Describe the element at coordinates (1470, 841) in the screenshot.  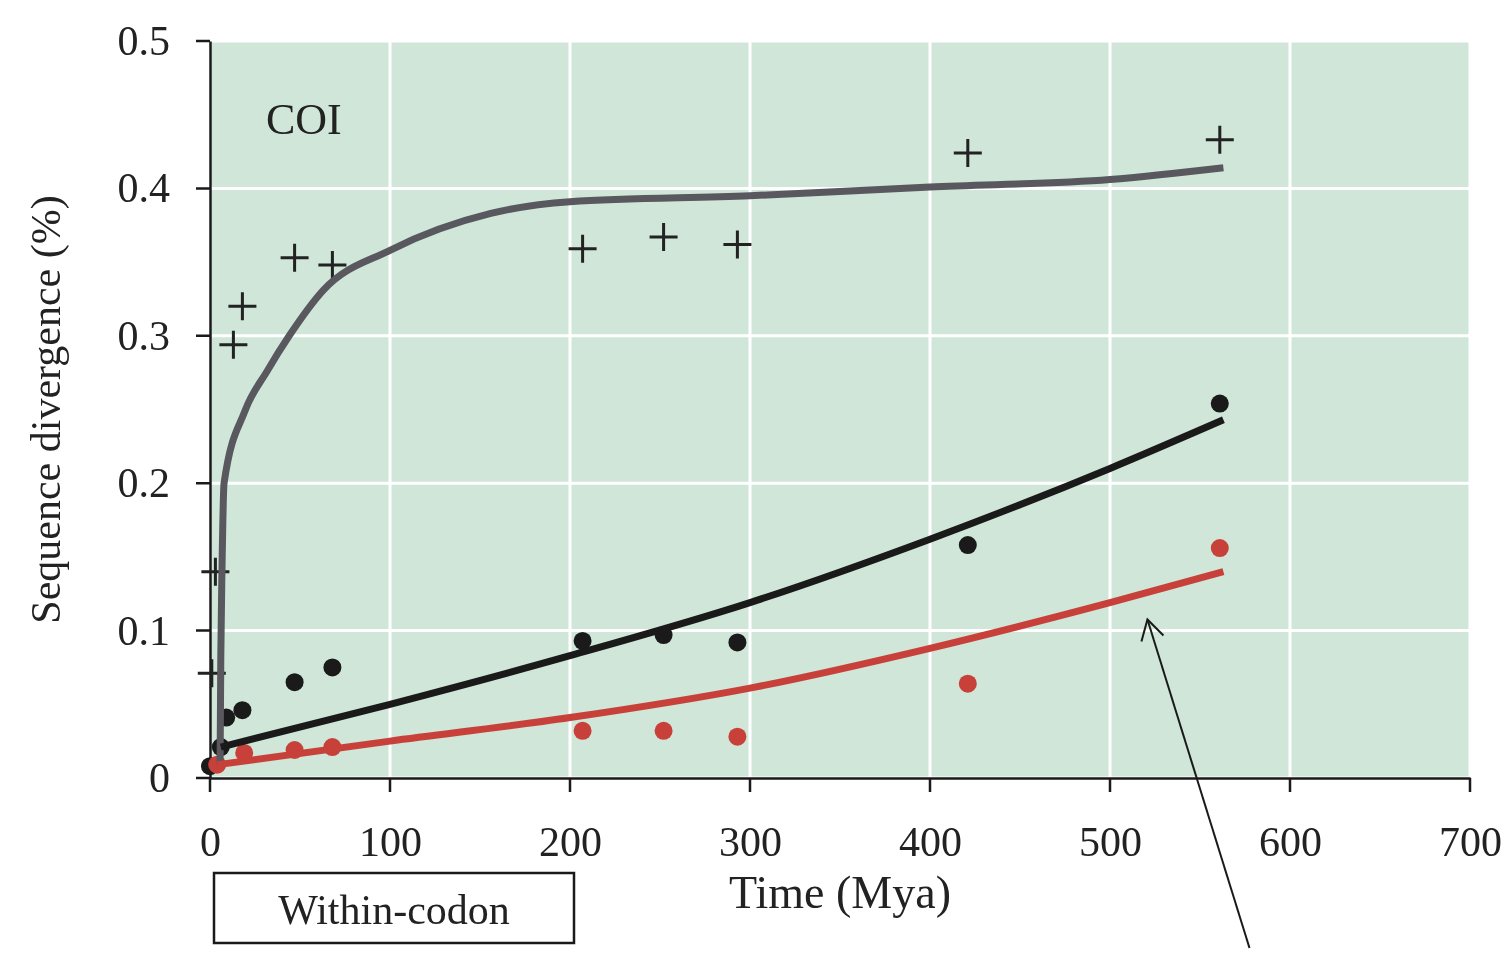
I see `x-tick-label: 700` at that location.